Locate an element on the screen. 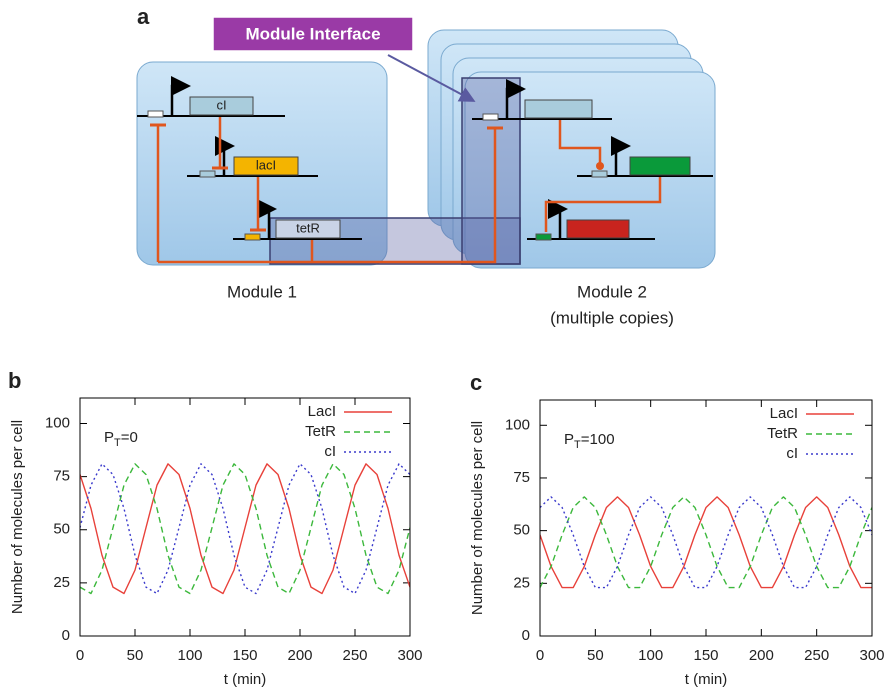 This screenshot has width=894, height=692. pointer-arrow is located at coordinates (431, 78).